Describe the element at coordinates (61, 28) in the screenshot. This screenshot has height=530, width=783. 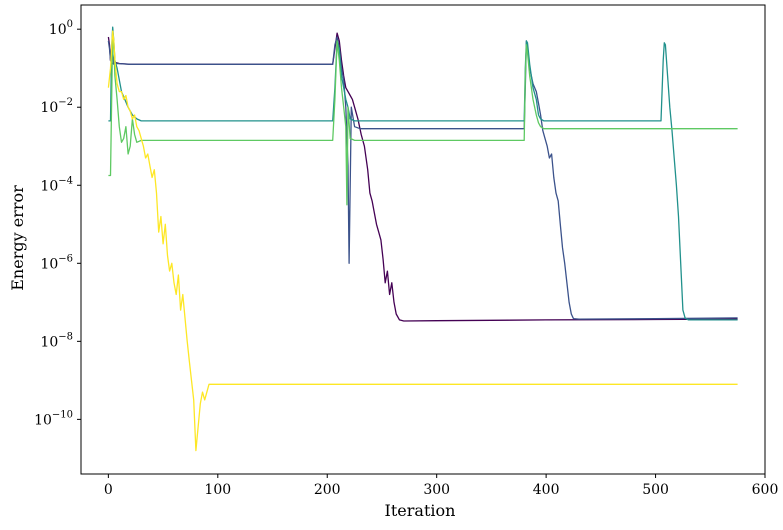
I see `y-tick-label: 10⁰` at that location.